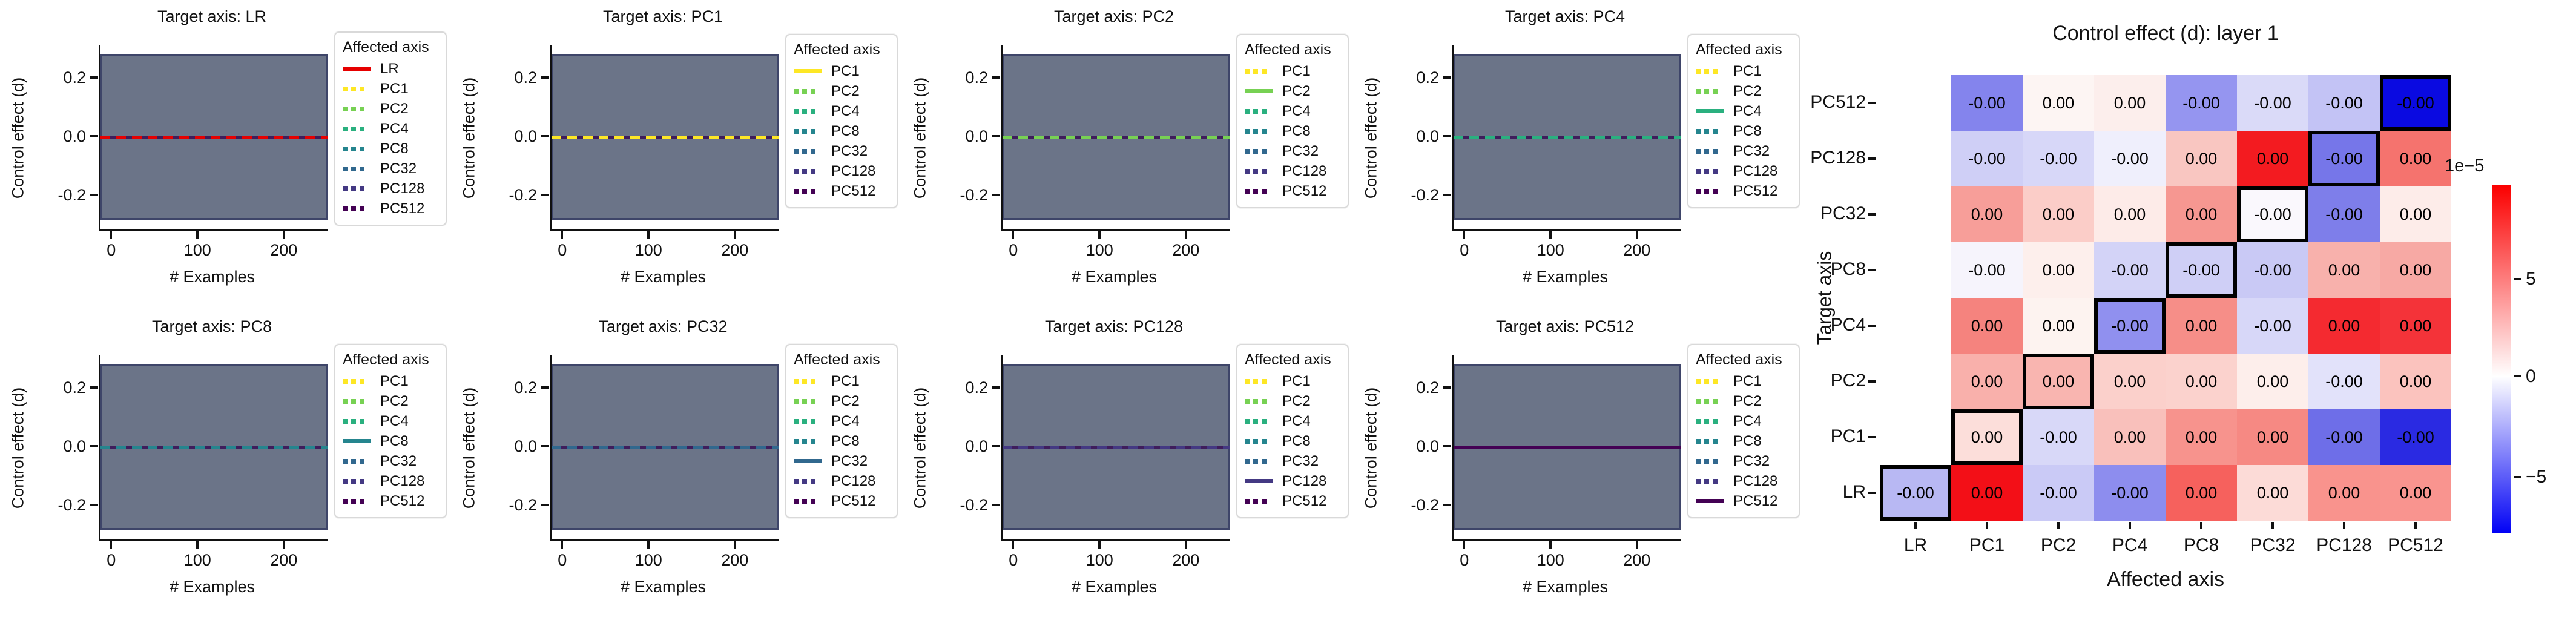 This screenshot has width=2576, height=620. I want to click on x-tick-label: 100, so click(197, 560).